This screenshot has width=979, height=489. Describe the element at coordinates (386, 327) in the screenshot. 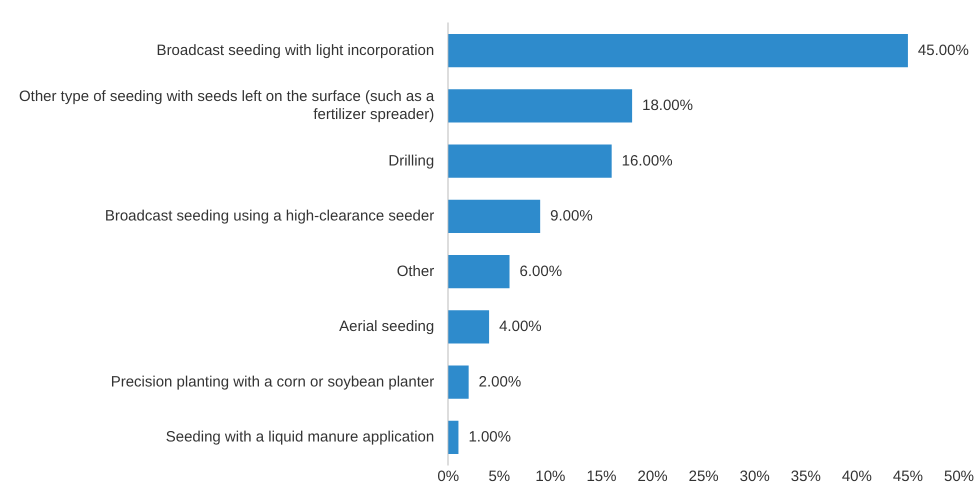

I see `y-tick-label: Aerial seeding` at that location.